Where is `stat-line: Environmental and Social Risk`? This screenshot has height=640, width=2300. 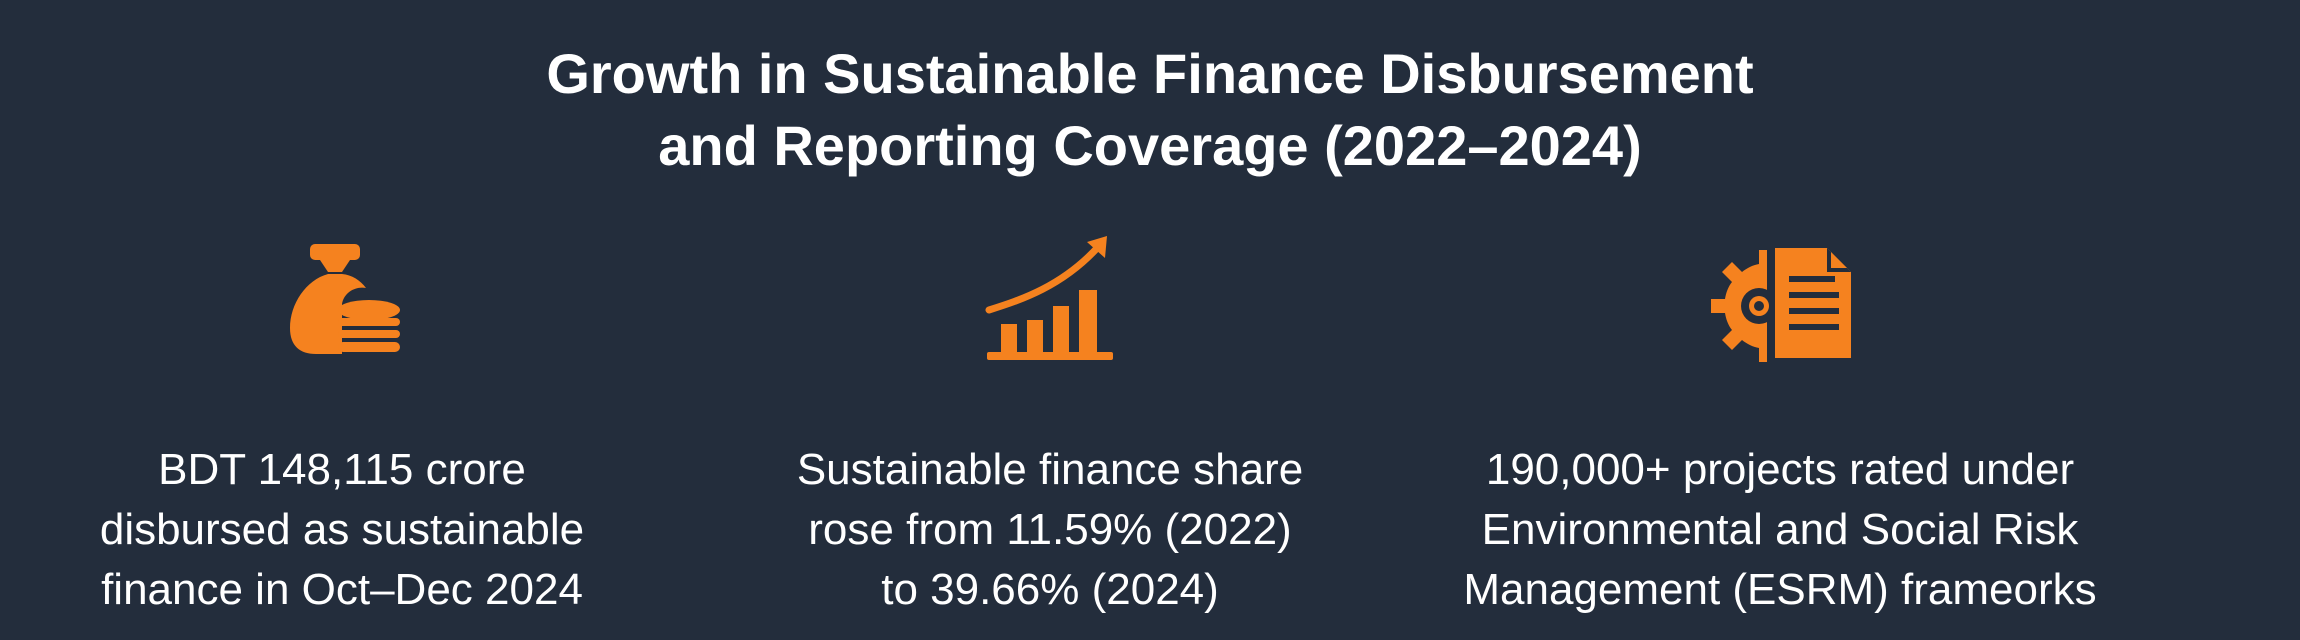 stat-line: Environmental and Social Risk is located at coordinates (1780, 529).